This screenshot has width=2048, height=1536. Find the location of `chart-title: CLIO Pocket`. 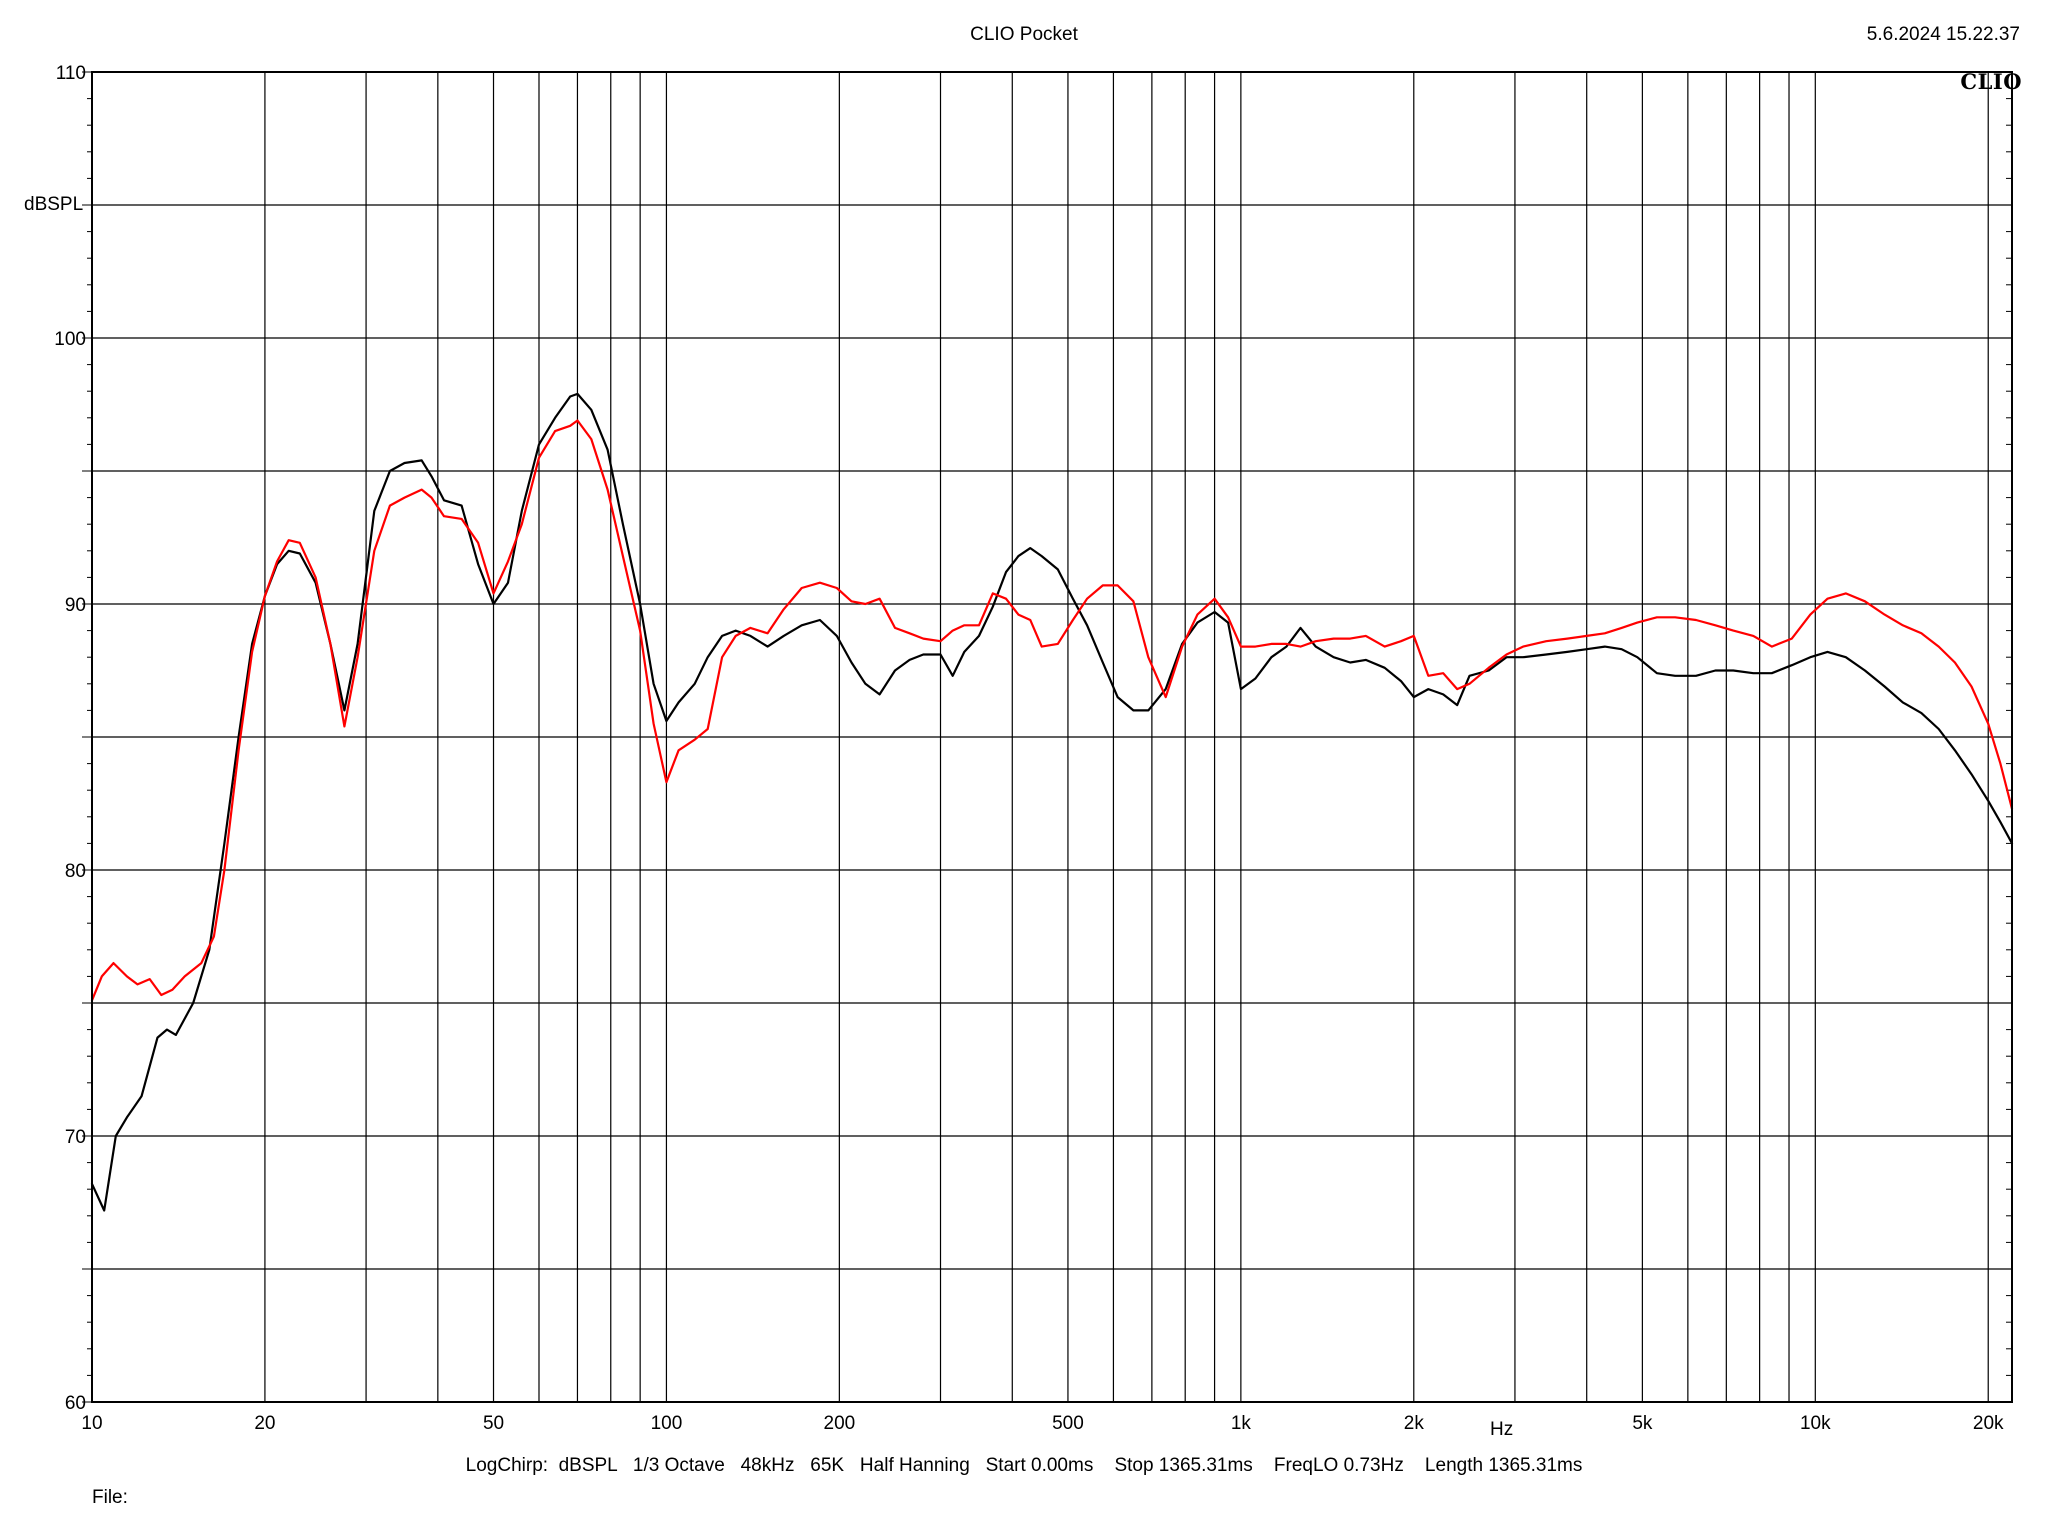

chart-title: CLIO Pocket is located at coordinates (1024, 34).